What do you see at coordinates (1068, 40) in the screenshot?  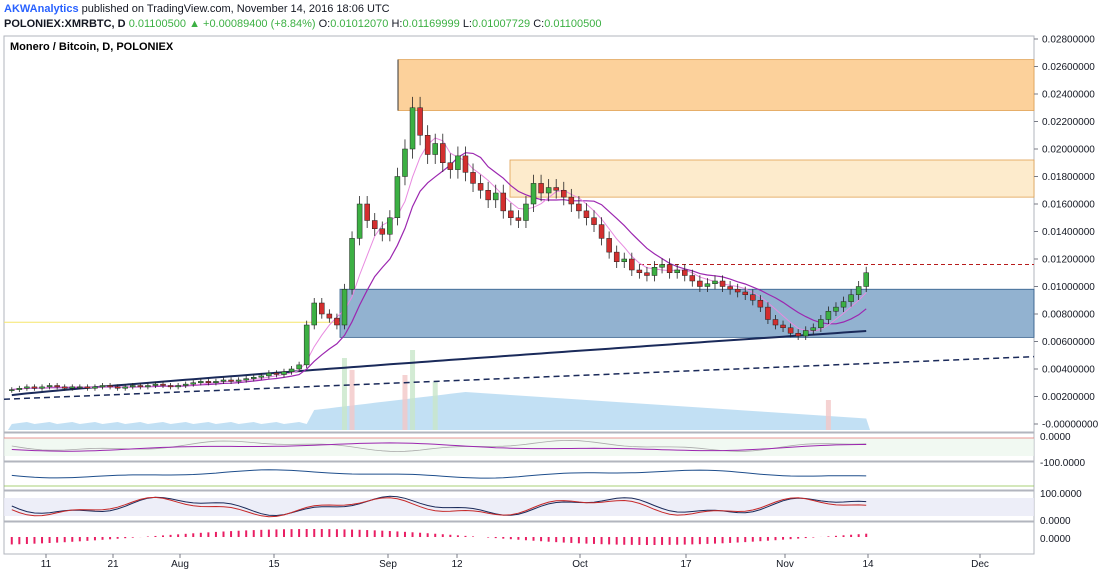 I see `y-tick-label: 0.02800000` at bounding box center [1068, 40].